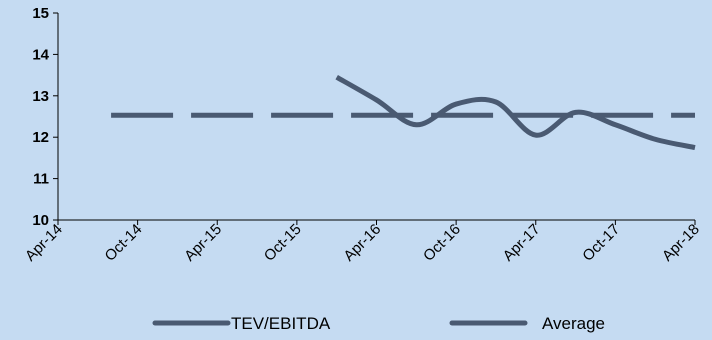 This screenshot has width=712, height=340. Describe the element at coordinates (40, 96) in the screenshot. I see `y-tick-label: 13` at that location.